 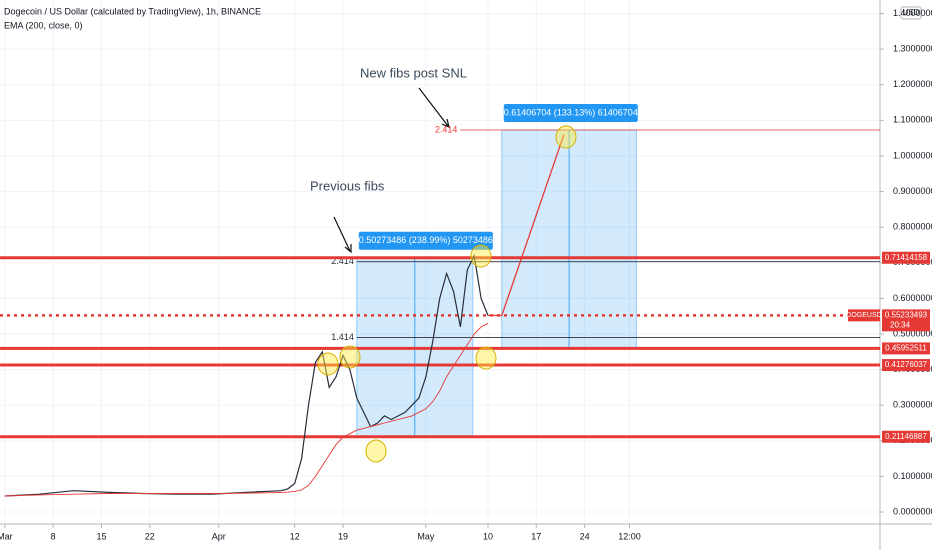 I want to click on last-price-bg, so click(x=906, y=320).